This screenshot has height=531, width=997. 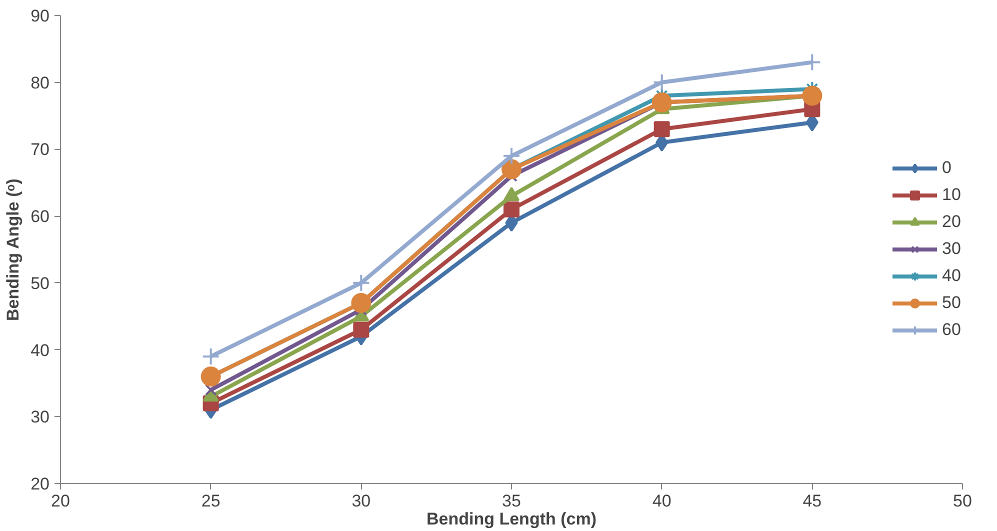 What do you see at coordinates (40, 216) in the screenshot?
I see `y-tick-label: 60` at bounding box center [40, 216].